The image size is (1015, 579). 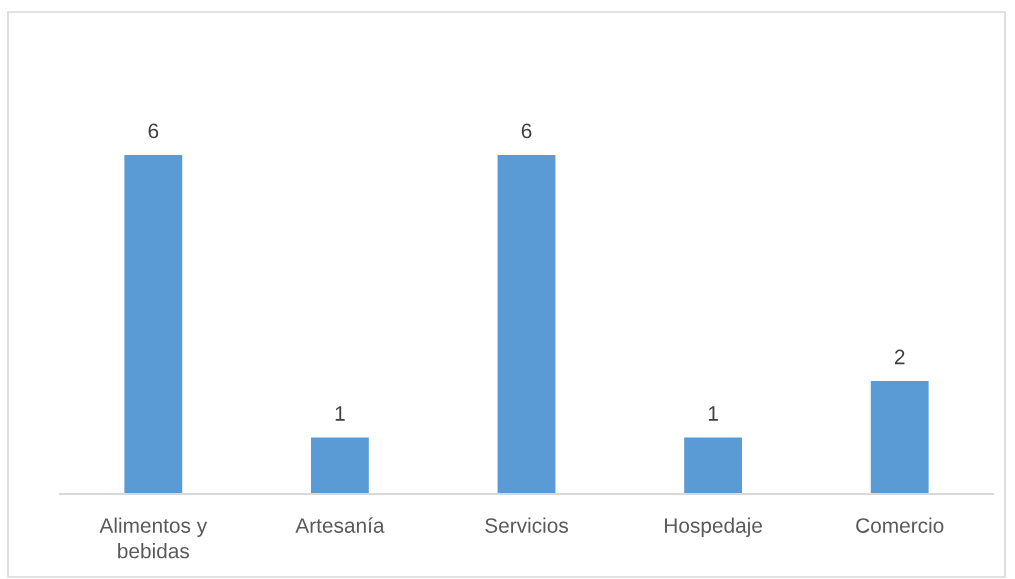 What do you see at coordinates (153, 538) in the screenshot?
I see `x-tick-label: Alimentos y bebidas` at bounding box center [153, 538].